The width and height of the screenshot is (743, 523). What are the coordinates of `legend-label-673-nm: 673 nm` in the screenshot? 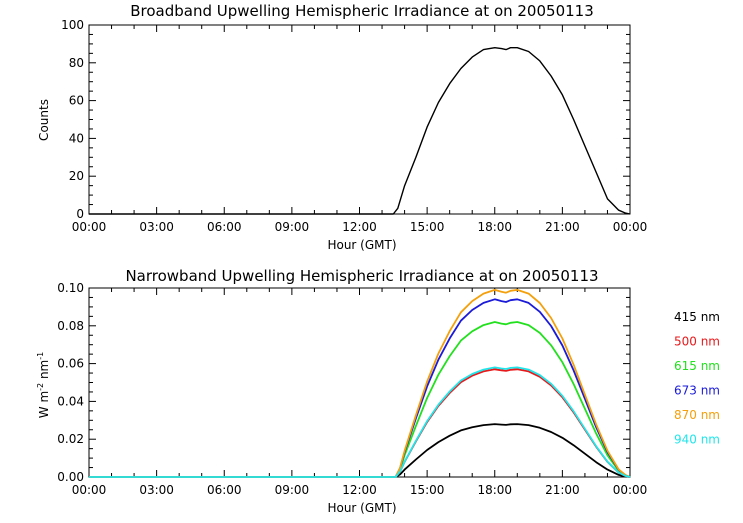 It's located at (697, 391).